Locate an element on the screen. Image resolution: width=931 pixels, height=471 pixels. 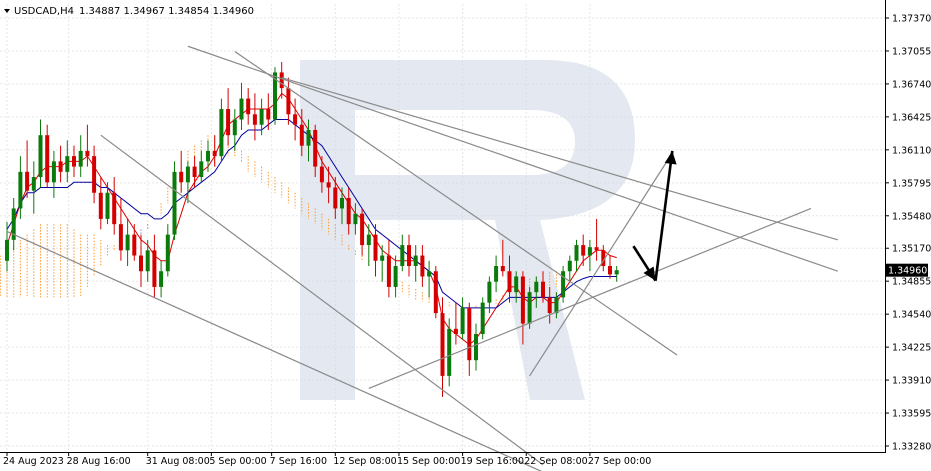
dropdown-triangle-icon is located at coordinates (7, 11).